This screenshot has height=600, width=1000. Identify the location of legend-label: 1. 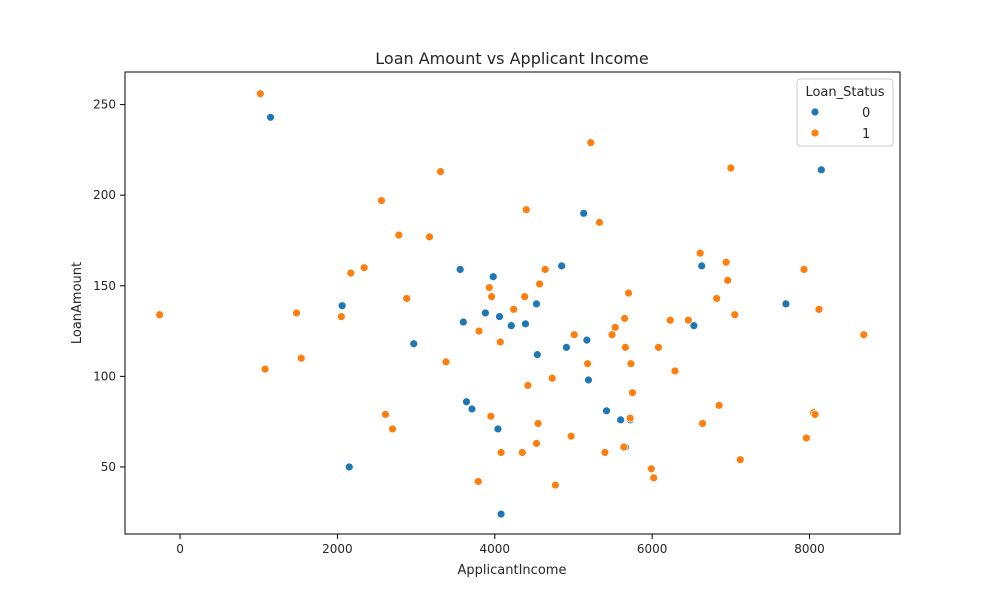
(866, 134).